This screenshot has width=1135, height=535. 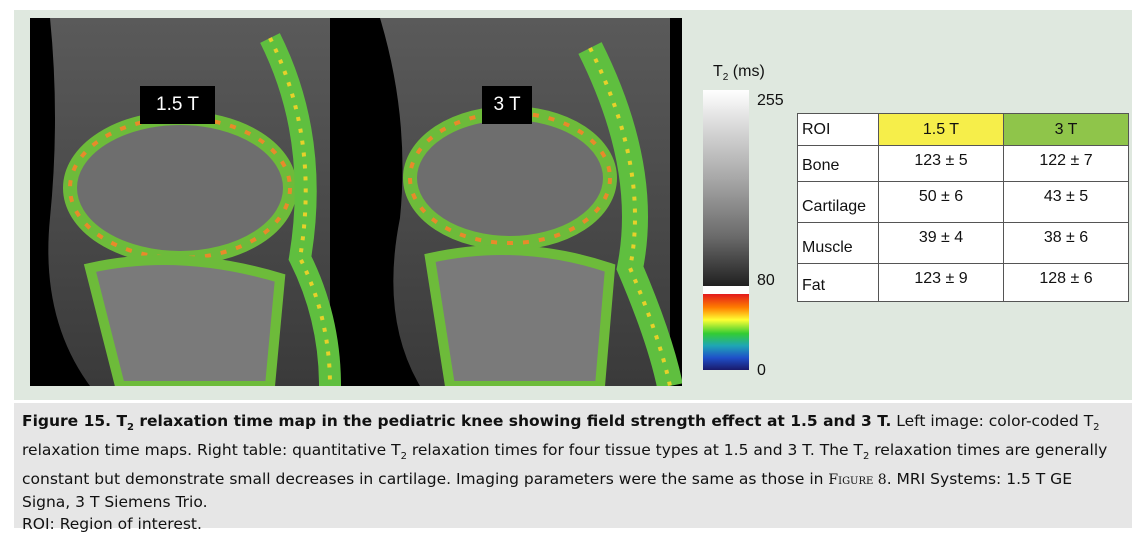 I want to click on table-cell-1-5t: 50 ± 6, so click(x=941, y=202).